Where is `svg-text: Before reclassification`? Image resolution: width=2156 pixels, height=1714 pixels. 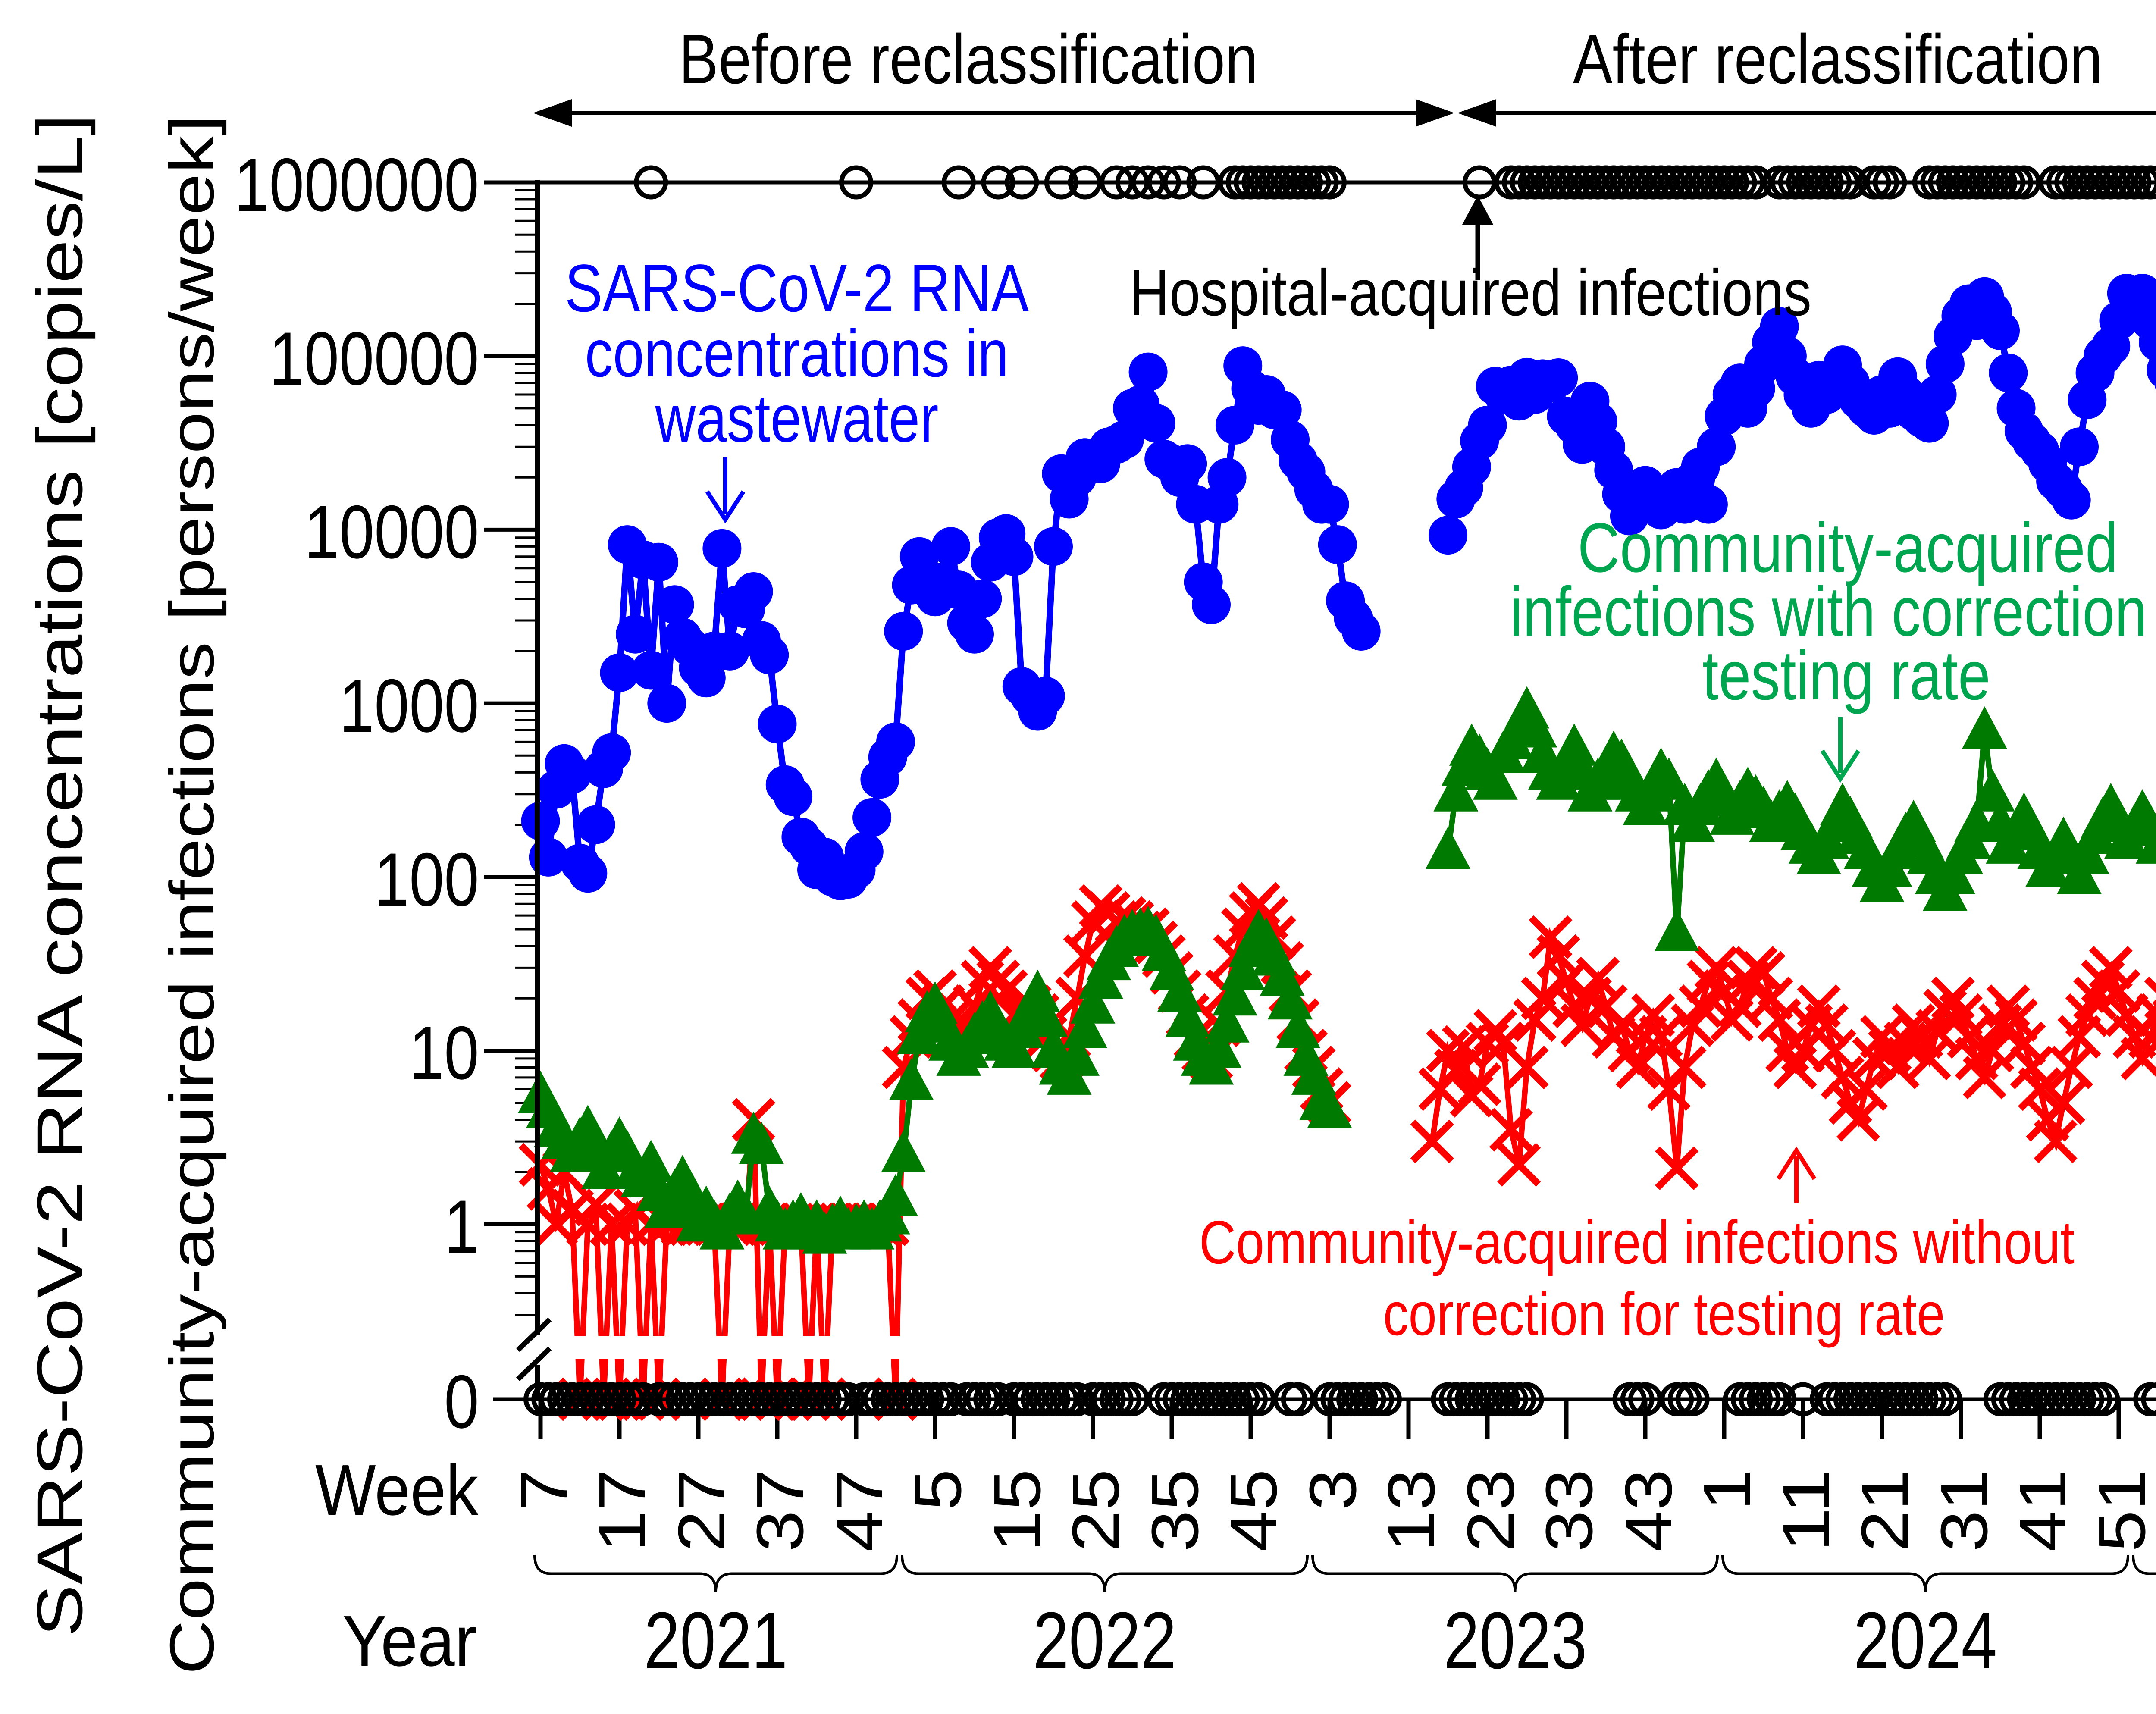 svg-text: Before reclassification is located at coordinates (968, 59).